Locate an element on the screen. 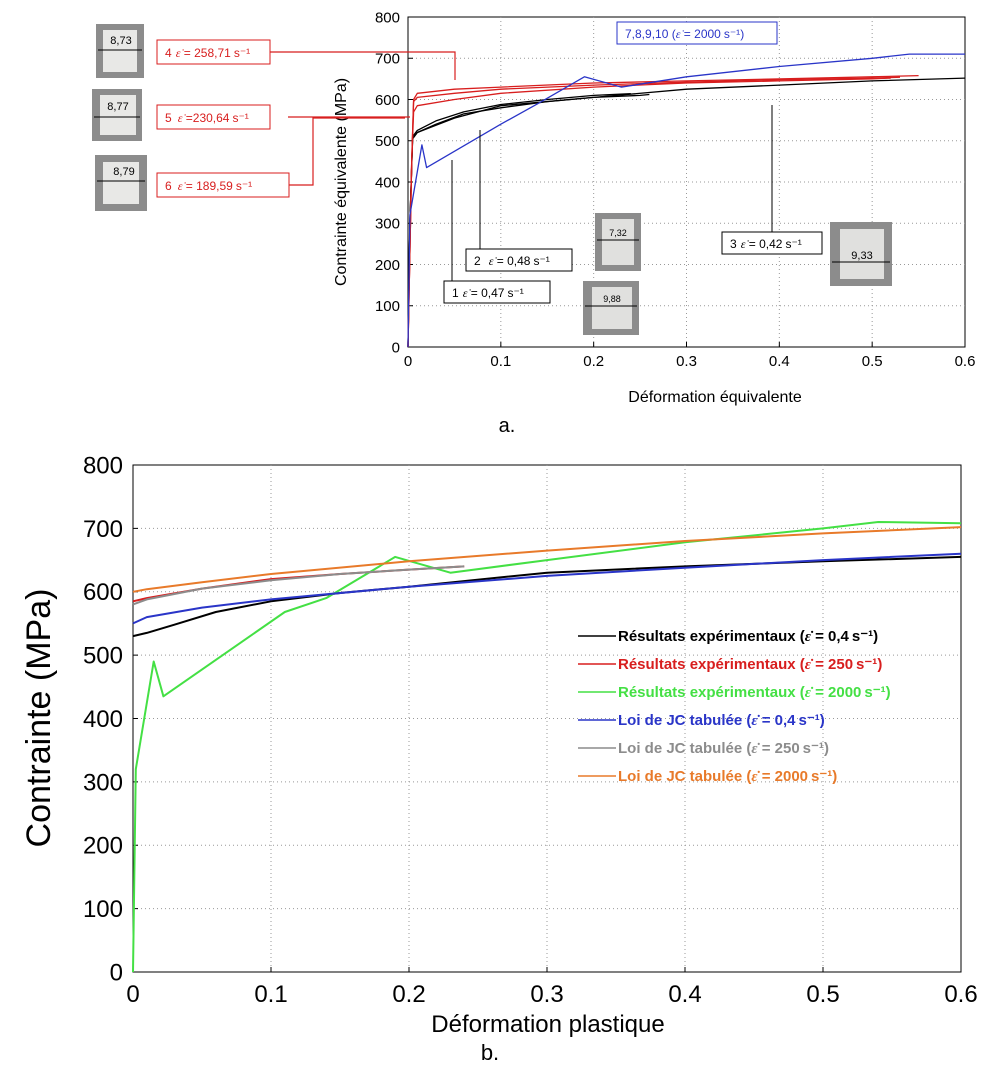 This screenshot has height=1068, width=991. plot-b-caption: b. is located at coordinates (490, 1052).